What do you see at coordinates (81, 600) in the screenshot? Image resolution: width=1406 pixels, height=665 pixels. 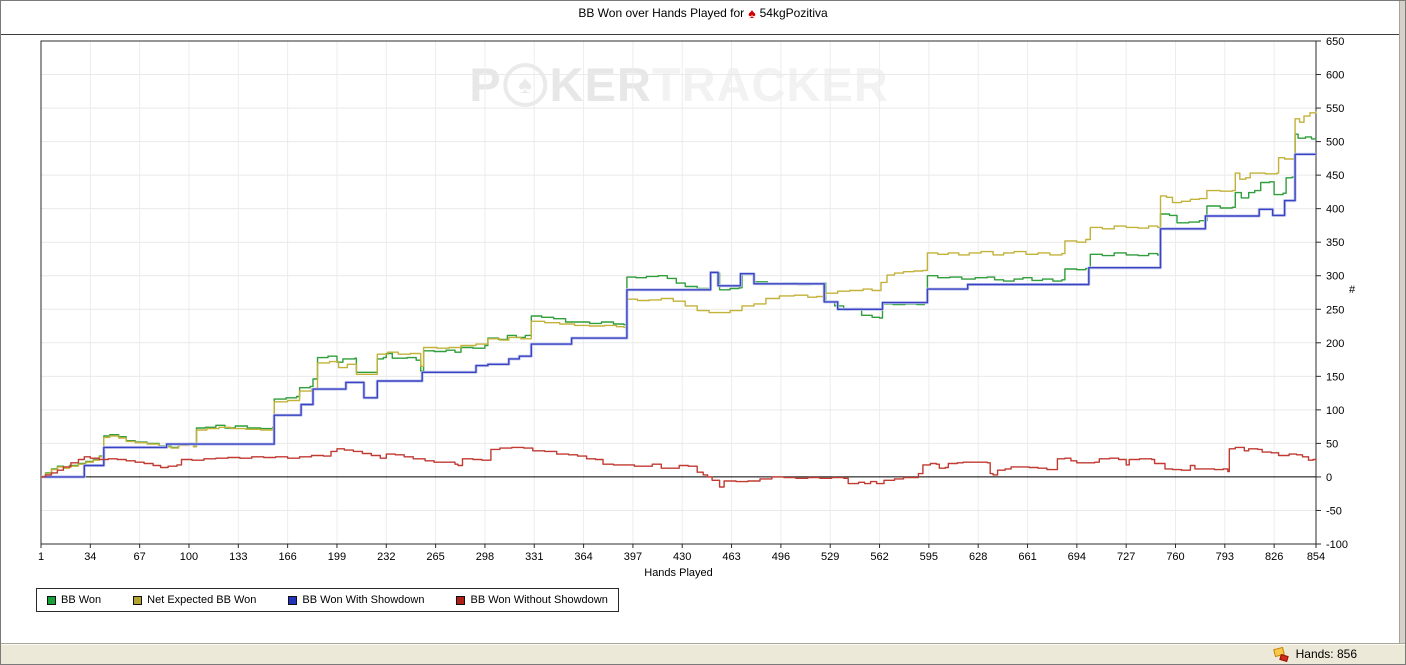 I see `legend-label: BB Won` at bounding box center [81, 600].